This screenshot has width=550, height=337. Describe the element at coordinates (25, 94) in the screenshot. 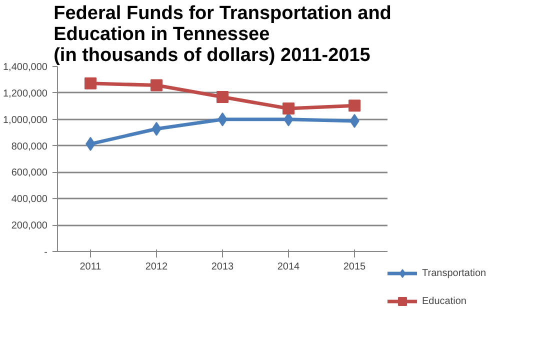

I see `y-tick-label: 1,200,000` at that location.